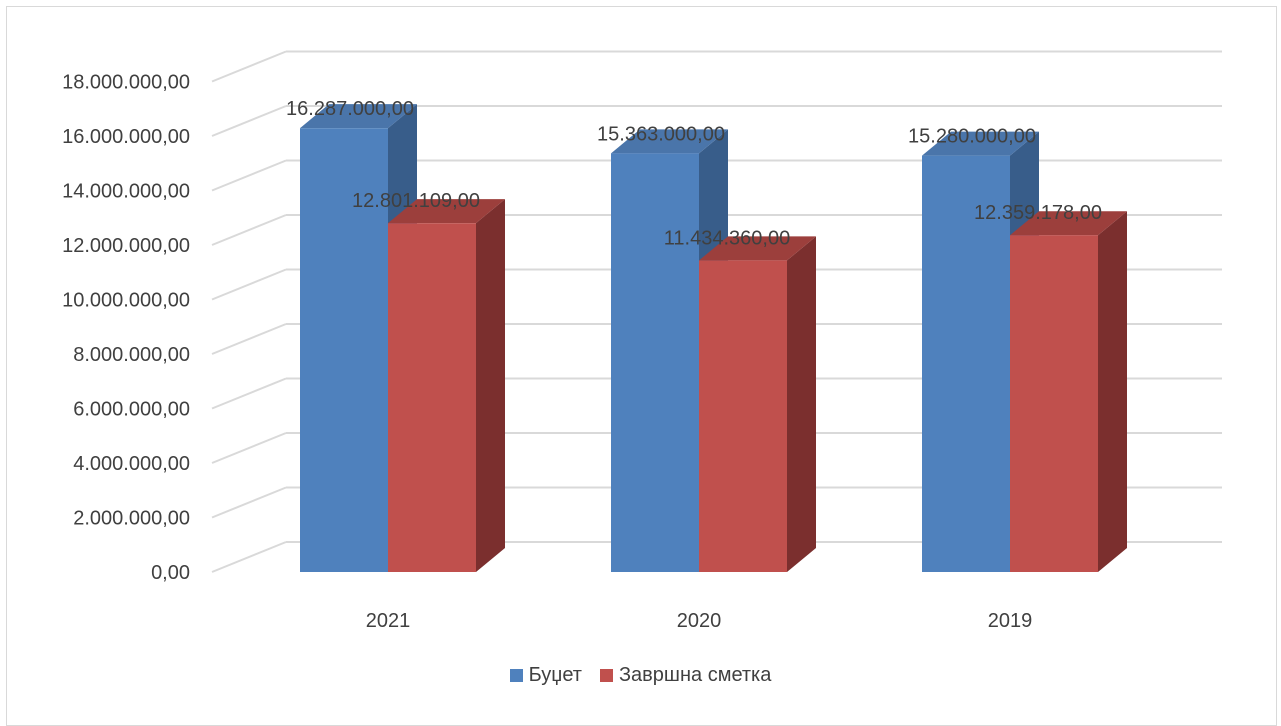 The image size is (1281, 726). I want to click on y-tick-label: 2.000.000,00, so click(131, 519).